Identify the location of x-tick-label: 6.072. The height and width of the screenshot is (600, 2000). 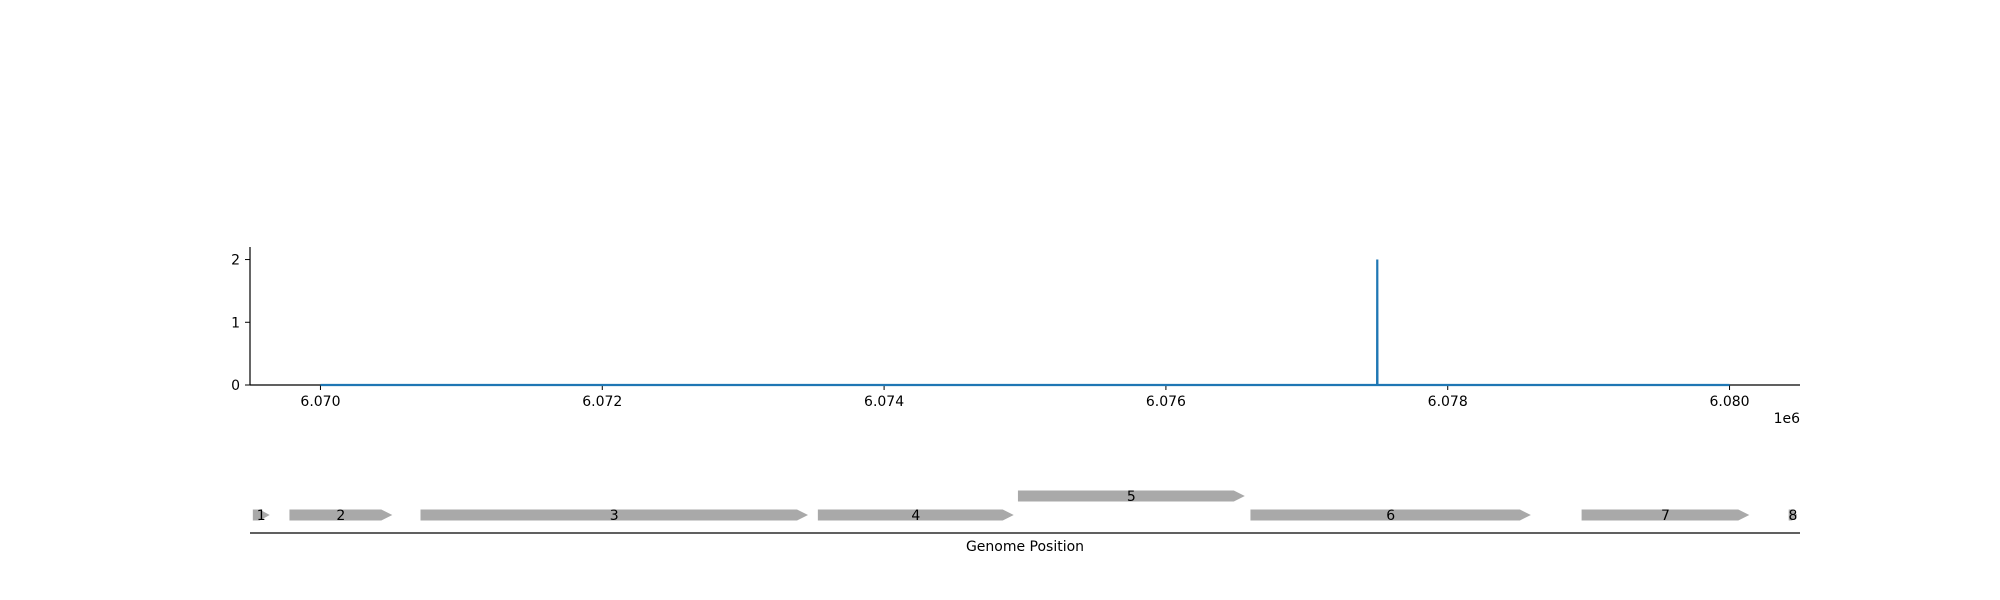
(602, 402).